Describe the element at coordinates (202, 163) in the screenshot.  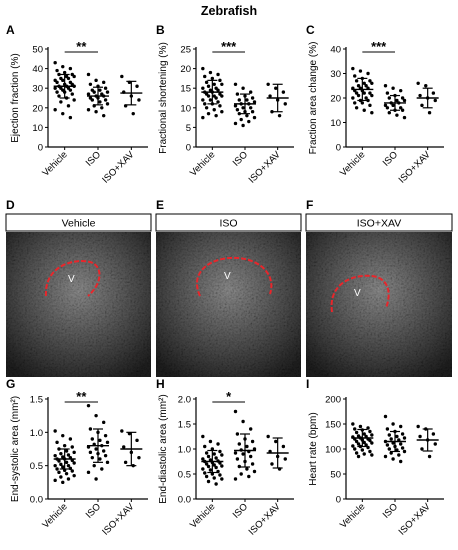
I see `x-tick-label: Vehicle` at that location.